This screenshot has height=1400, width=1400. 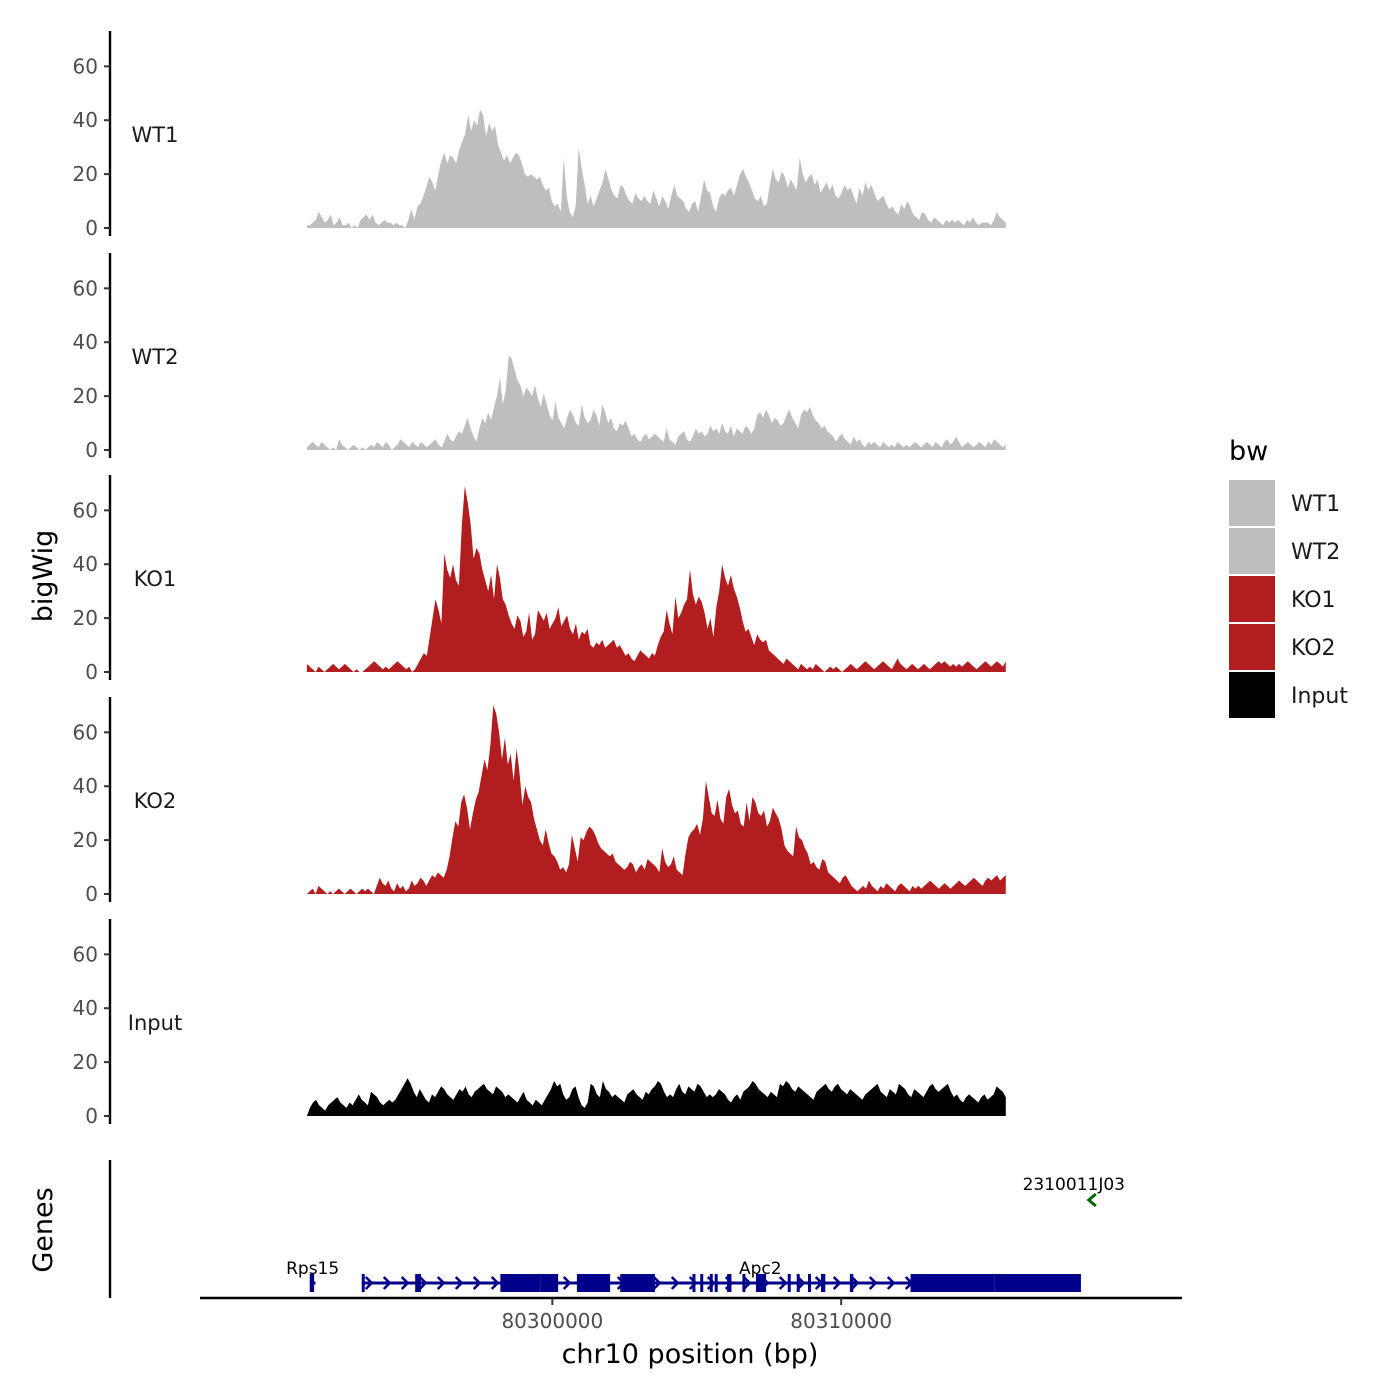 What do you see at coordinates (1288, 695) in the screenshot?
I see `legend-item-input: Input` at bounding box center [1288, 695].